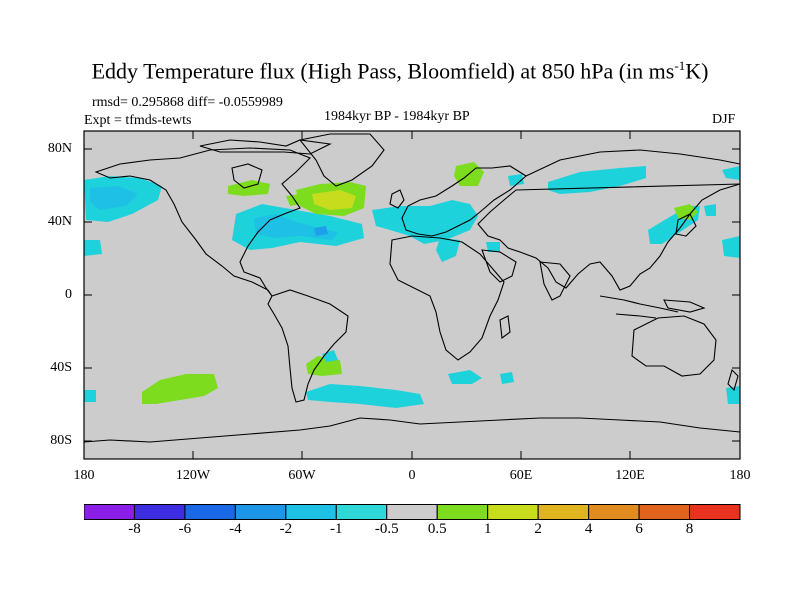 Image resolution: width=800 pixels, height=600 pixels. Describe the element at coordinates (324, 366) in the screenshot. I see `green-region-south-america-east` at that location.